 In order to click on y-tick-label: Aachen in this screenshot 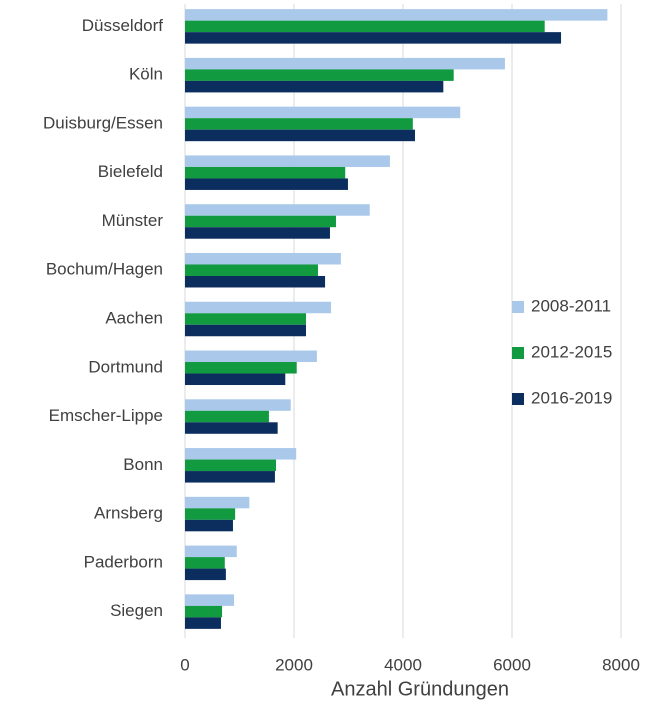, I will do `click(134, 317)`.